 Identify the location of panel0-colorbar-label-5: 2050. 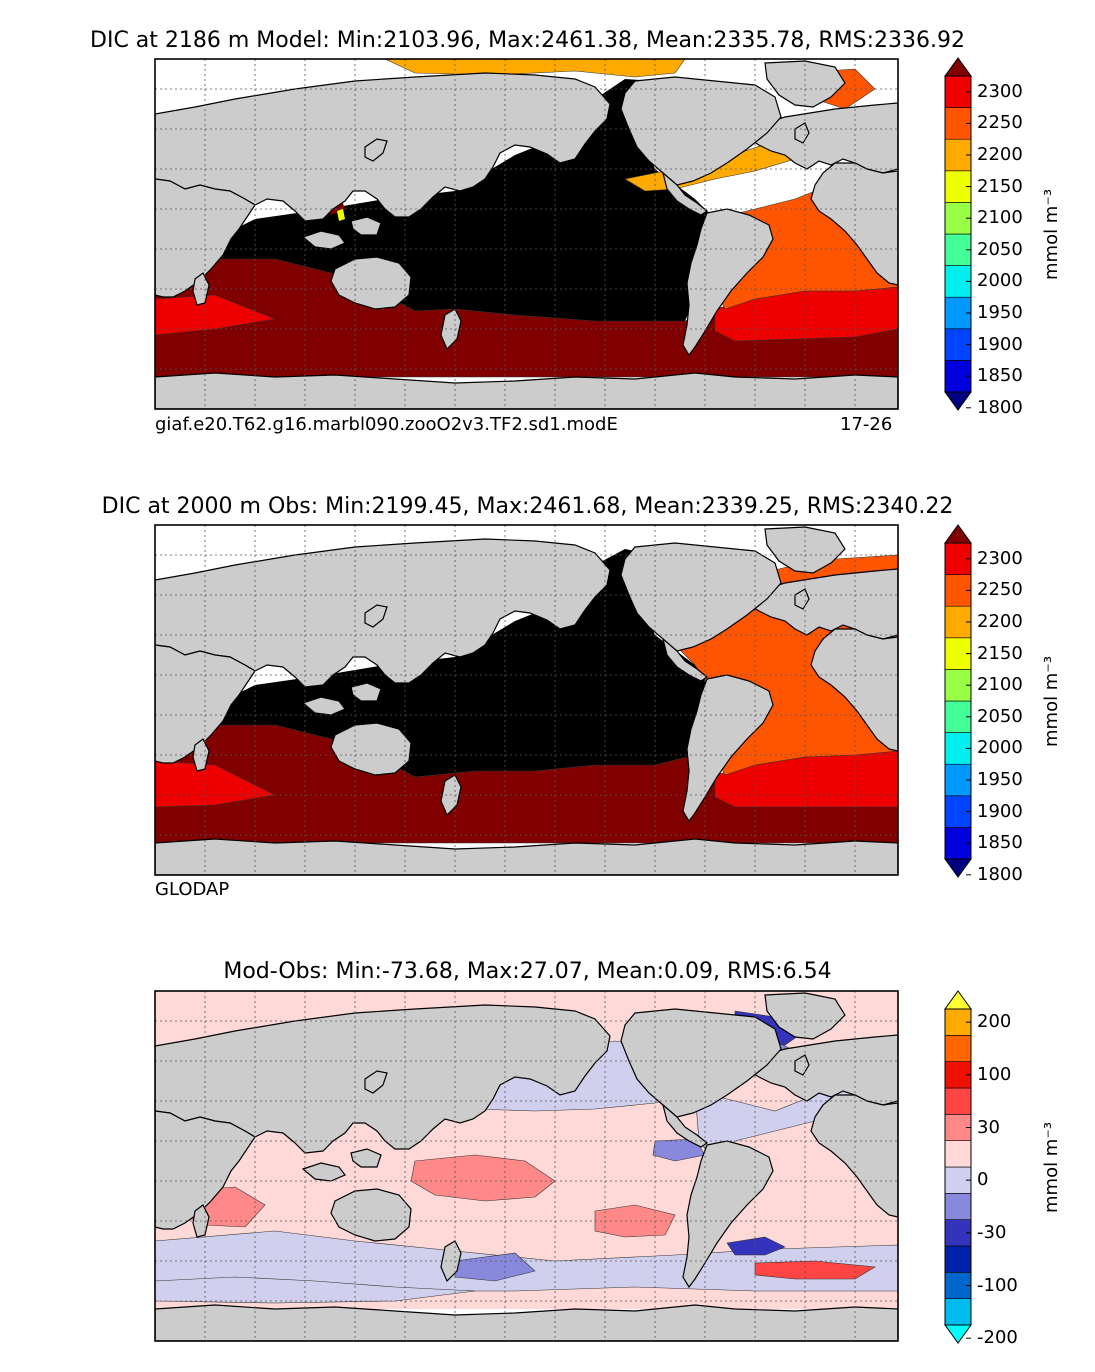
(1000, 249).